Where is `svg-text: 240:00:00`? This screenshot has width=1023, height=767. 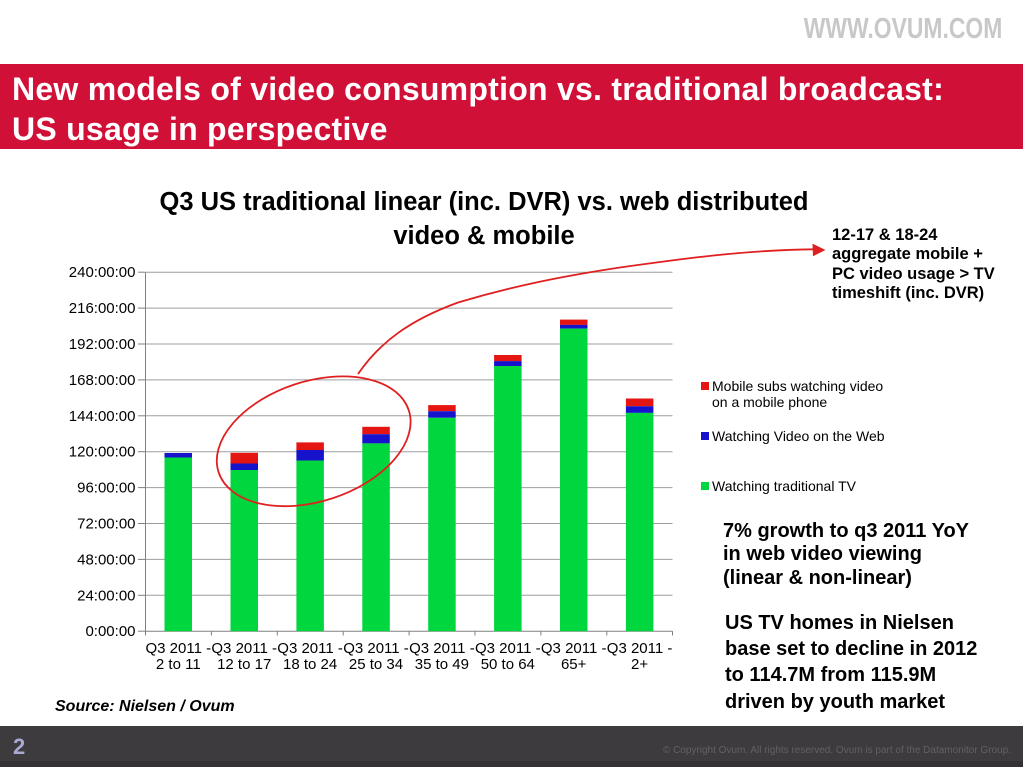
svg-text: 240:00:00 is located at coordinates (102, 272).